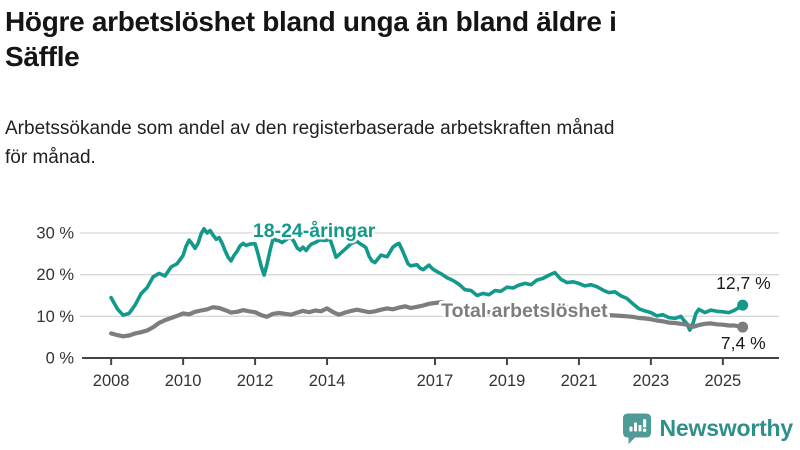 The width and height of the screenshot is (800, 450). I want to click on x-axis-label-2019: 2019, so click(507, 381).